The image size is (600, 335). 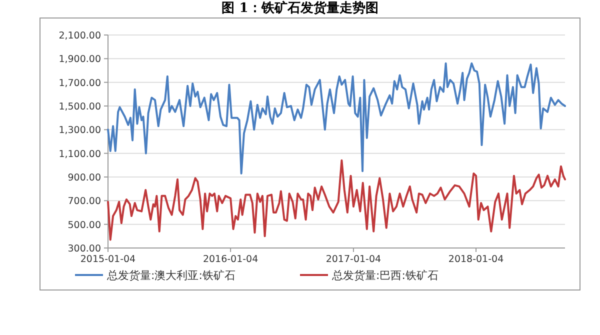 What do you see at coordinates (79, 130) in the screenshot?
I see `y-tick-label: 1,300.00` at bounding box center [79, 130].